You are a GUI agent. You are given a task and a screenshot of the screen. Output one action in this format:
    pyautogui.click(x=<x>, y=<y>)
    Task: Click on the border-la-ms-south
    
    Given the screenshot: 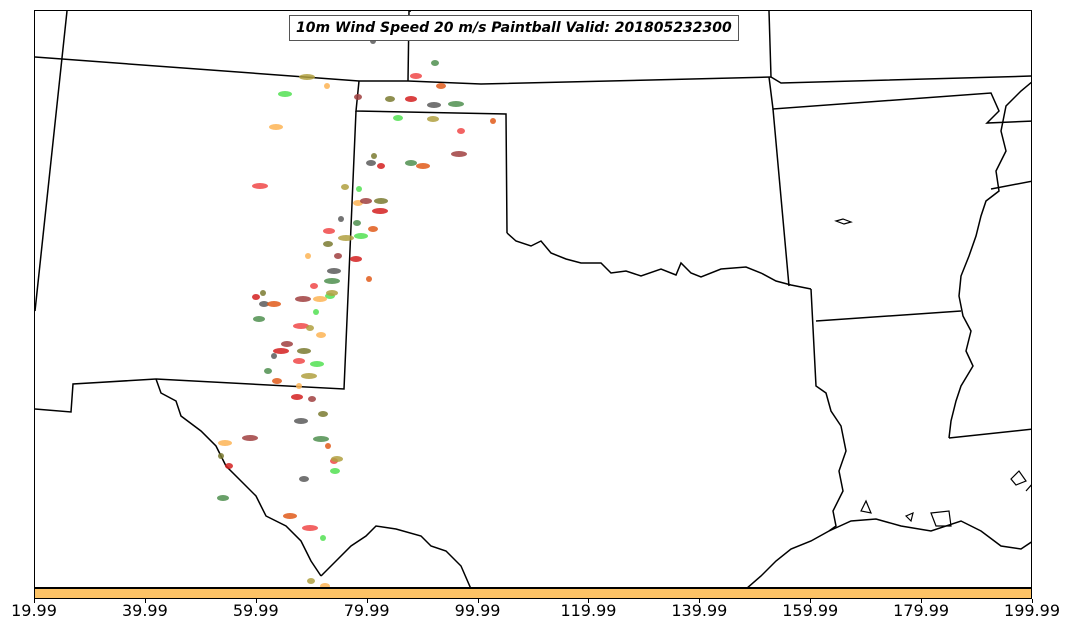 What is the action you would take?
    pyautogui.click(x=989, y=433)
    